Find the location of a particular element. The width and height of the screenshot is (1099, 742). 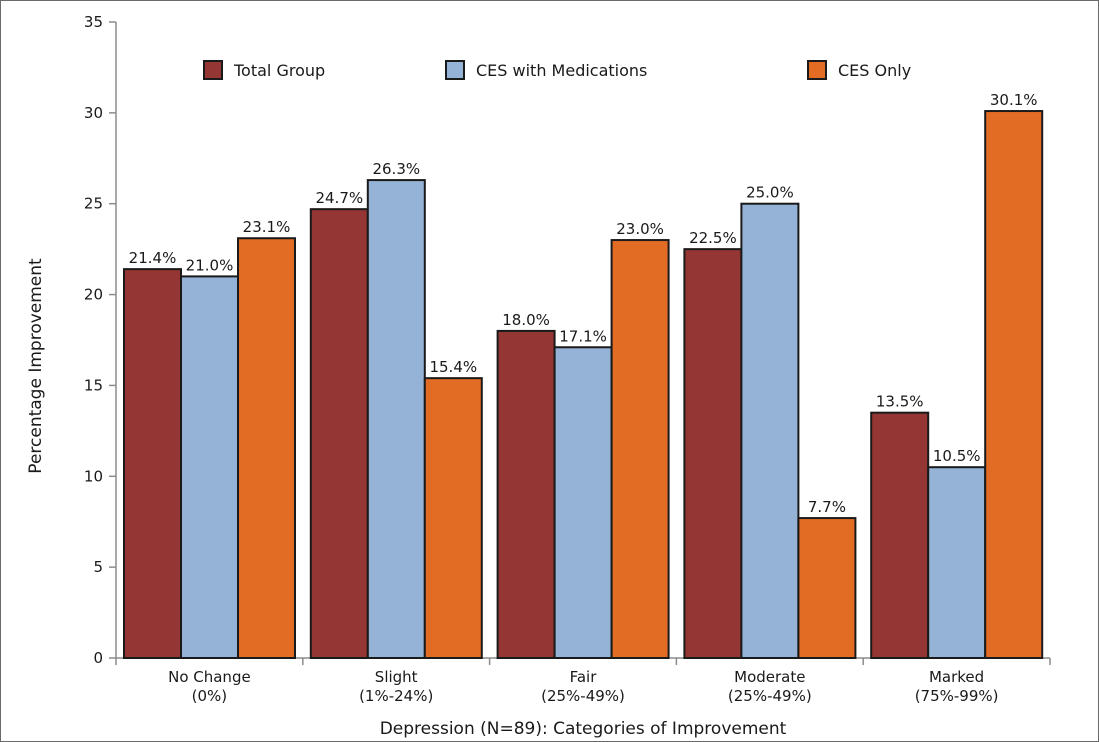

data-label: 18.0% is located at coordinates (526, 320).